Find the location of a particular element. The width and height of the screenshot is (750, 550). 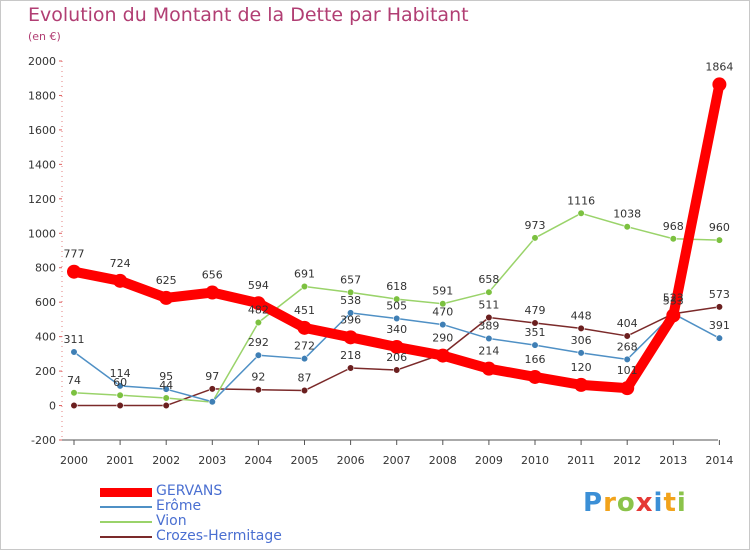

data-label: 351 is located at coordinates (535, 332).